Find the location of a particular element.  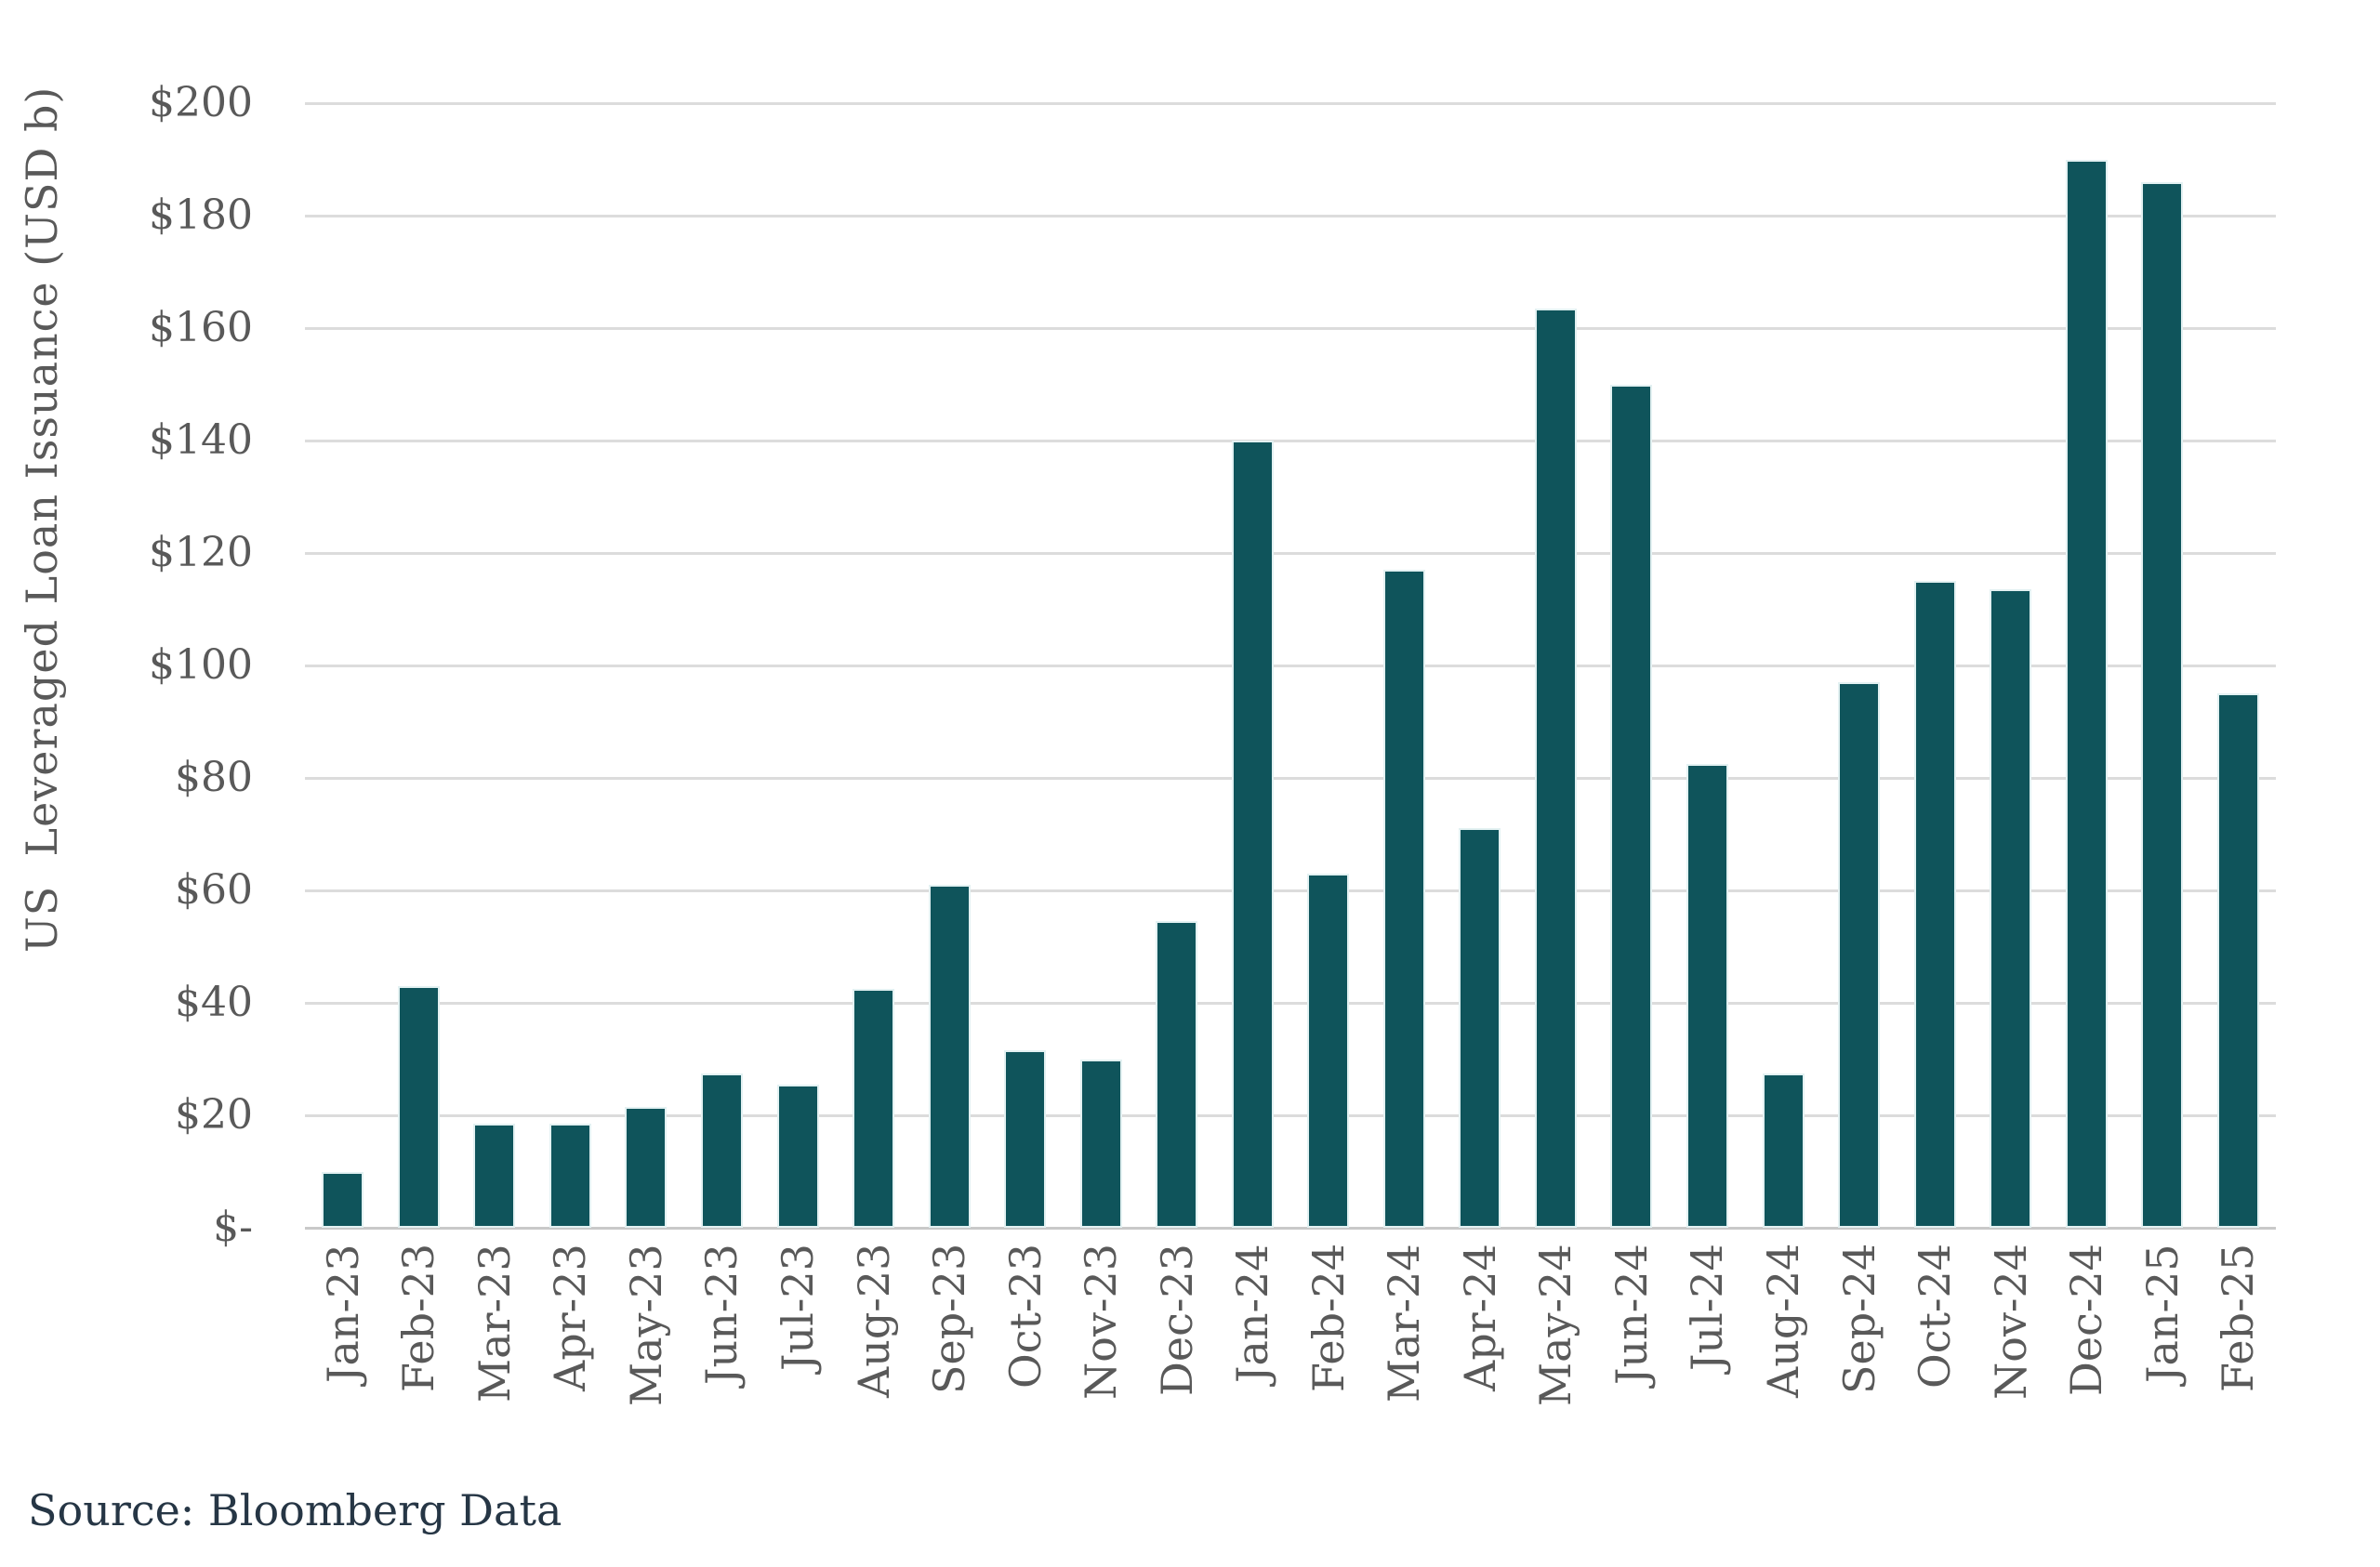

y-tick-label: $40 is located at coordinates (214, 1002).